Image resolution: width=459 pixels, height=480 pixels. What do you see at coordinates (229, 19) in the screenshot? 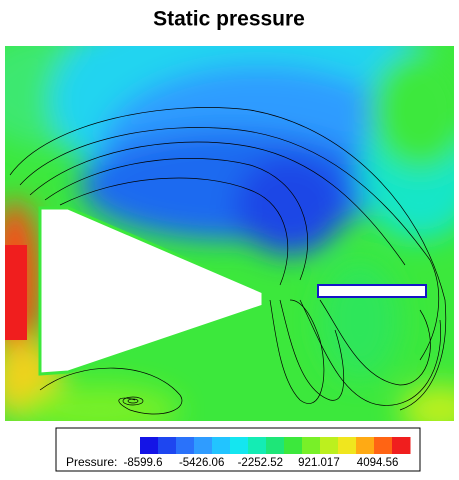
I see `title: Static pressure` at bounding box center [229, 19].